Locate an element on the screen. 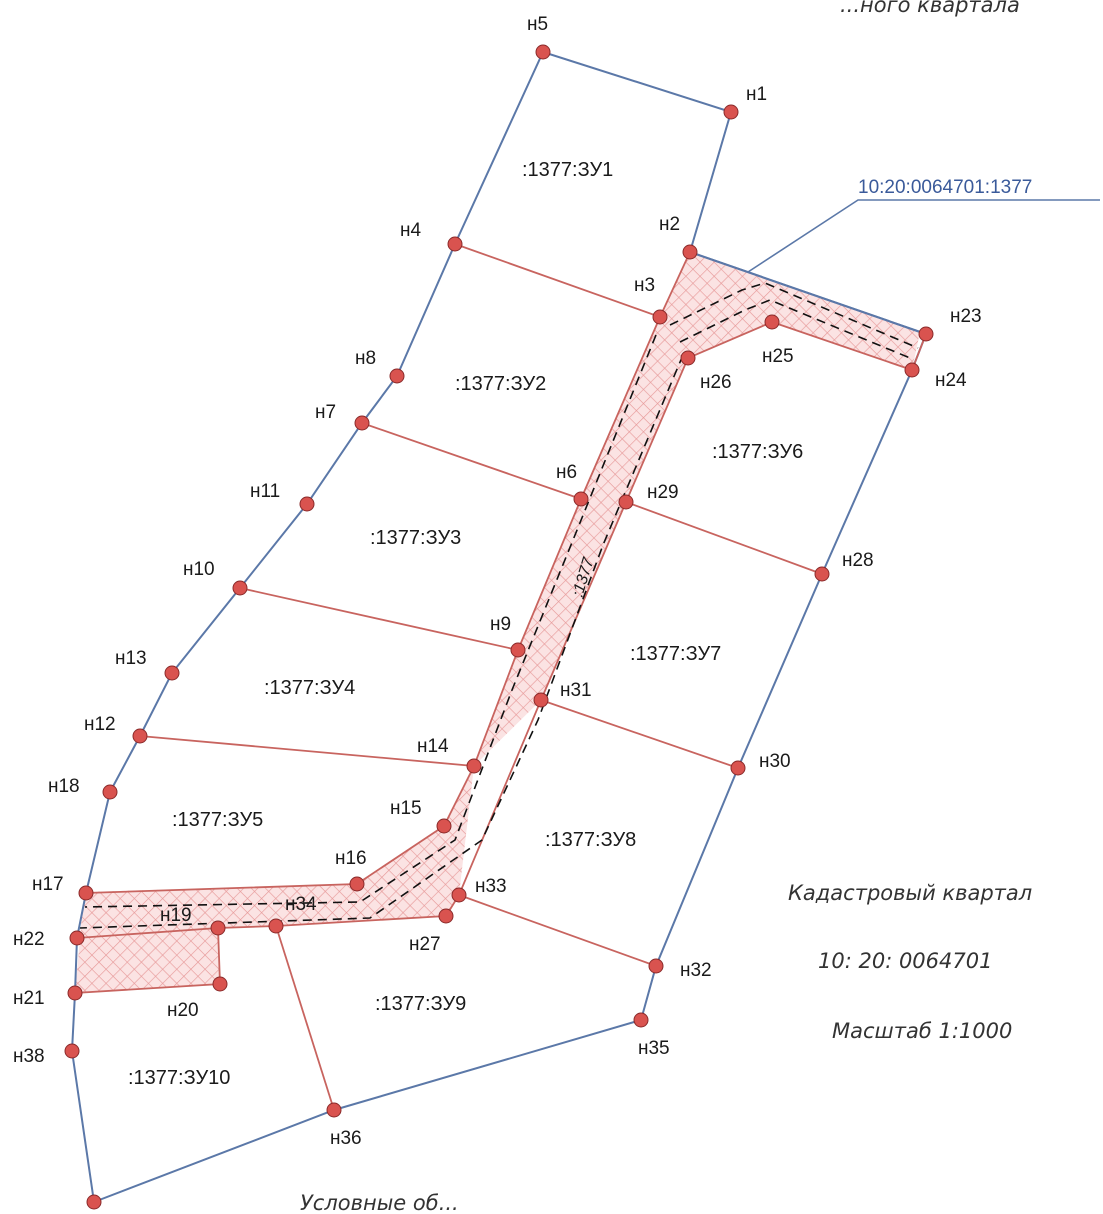 The image size is (1103, 1214). point-label-n18: н18 is located at coordinates (64, 786).